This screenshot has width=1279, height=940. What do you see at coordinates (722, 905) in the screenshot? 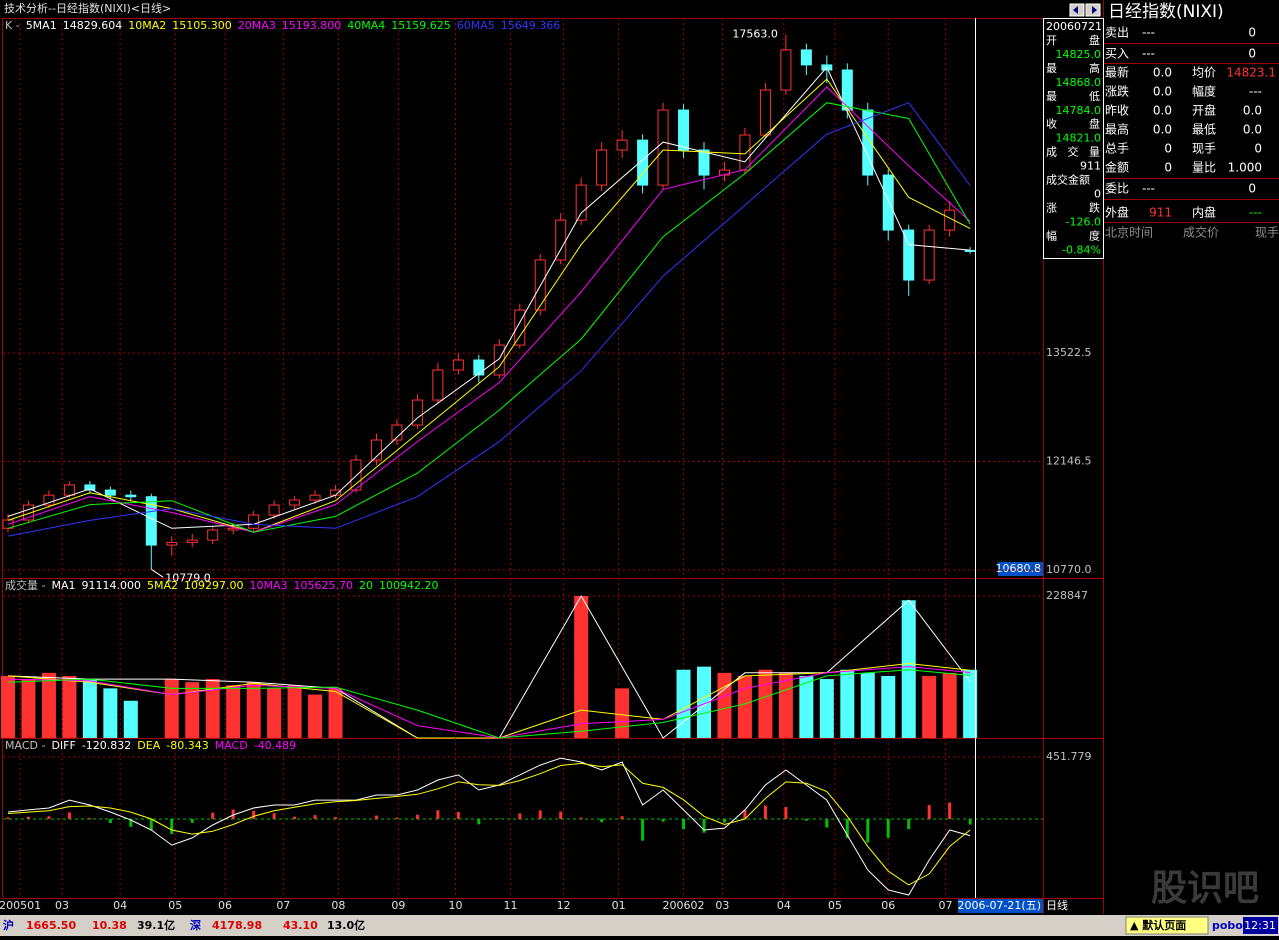
I see `x-tick-label: 03` at bounding box center [722, 905].